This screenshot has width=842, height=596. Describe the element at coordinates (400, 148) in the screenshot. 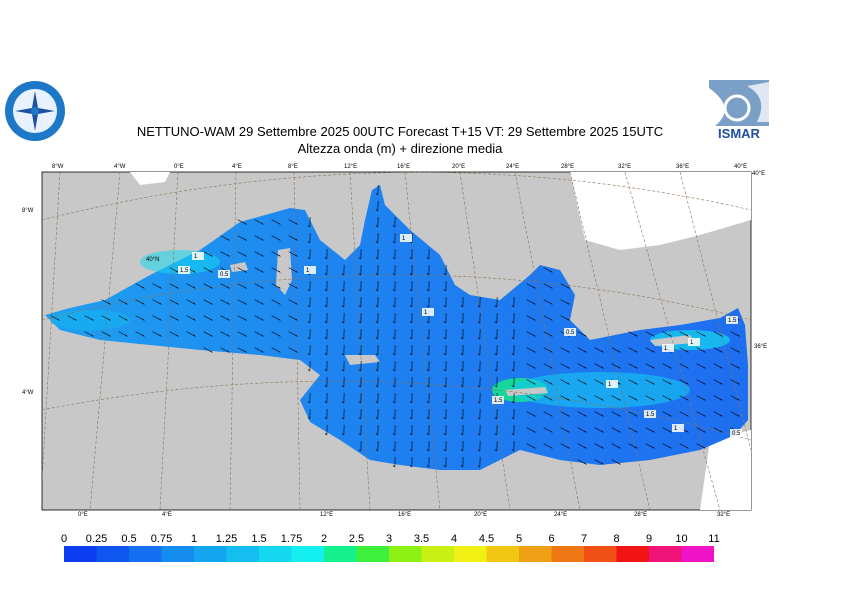

I see `chart-subtitle: Altezza onda (m) + direzione media` at that location.